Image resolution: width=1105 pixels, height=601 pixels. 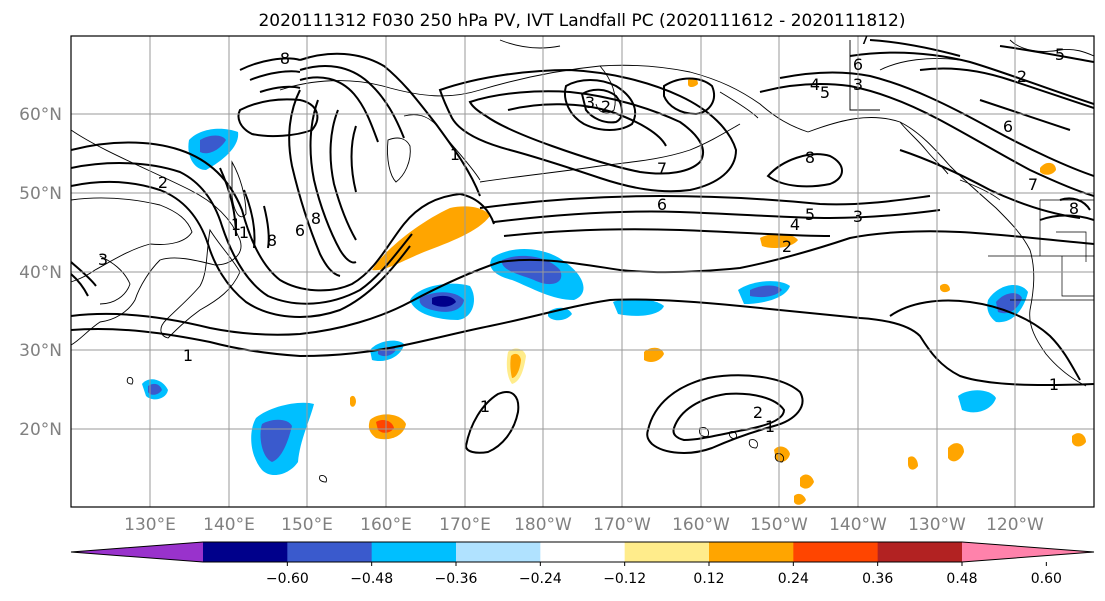 What do you see at coordinates (779, 525) in the screenshot?
I see `lon-label: 150°W` at bounding box center [779, 525].